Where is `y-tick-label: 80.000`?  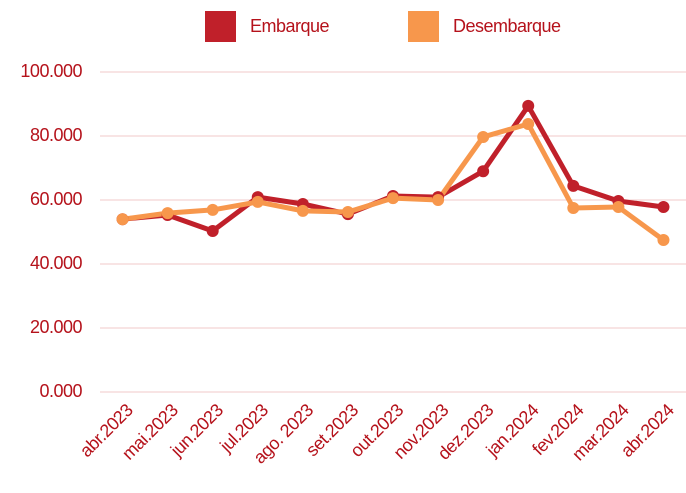
y-tick-label: 80.000 is located at coordinates (56, 135).